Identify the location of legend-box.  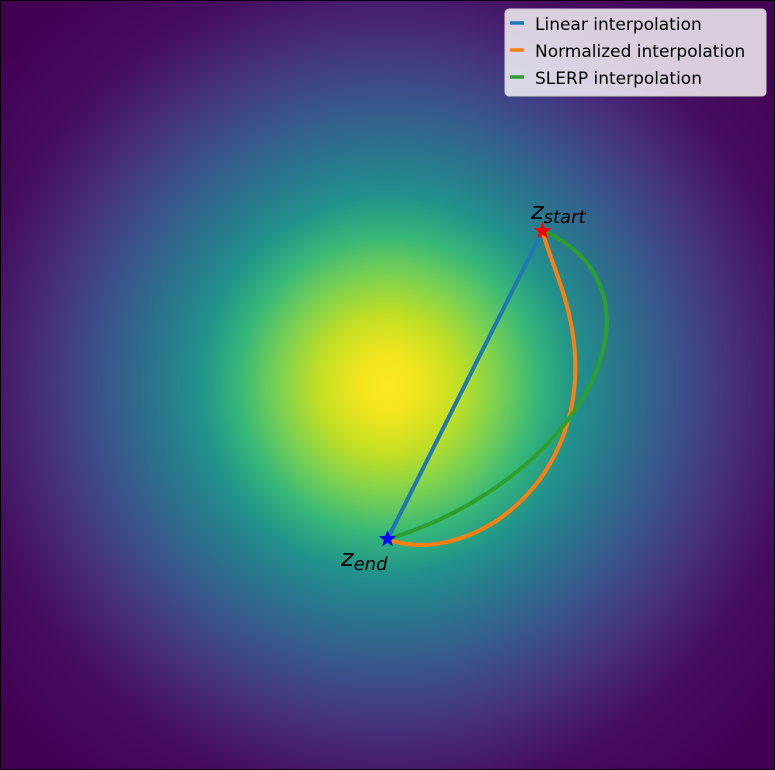
(635, 52).